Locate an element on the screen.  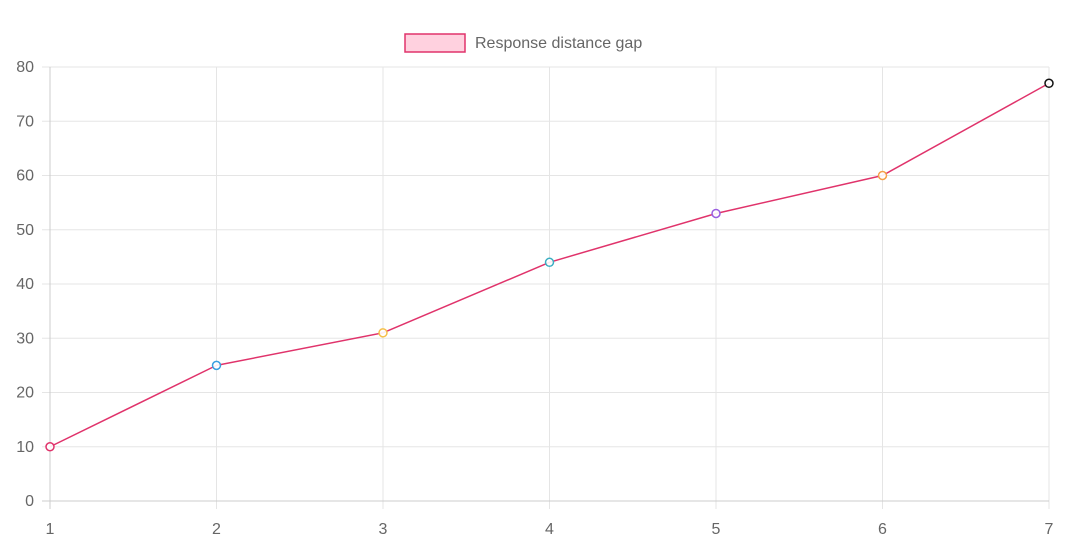
y-axis-ticks: 0 10 20 30 40 50 60 70 80 is located at coordinates (25, 284).